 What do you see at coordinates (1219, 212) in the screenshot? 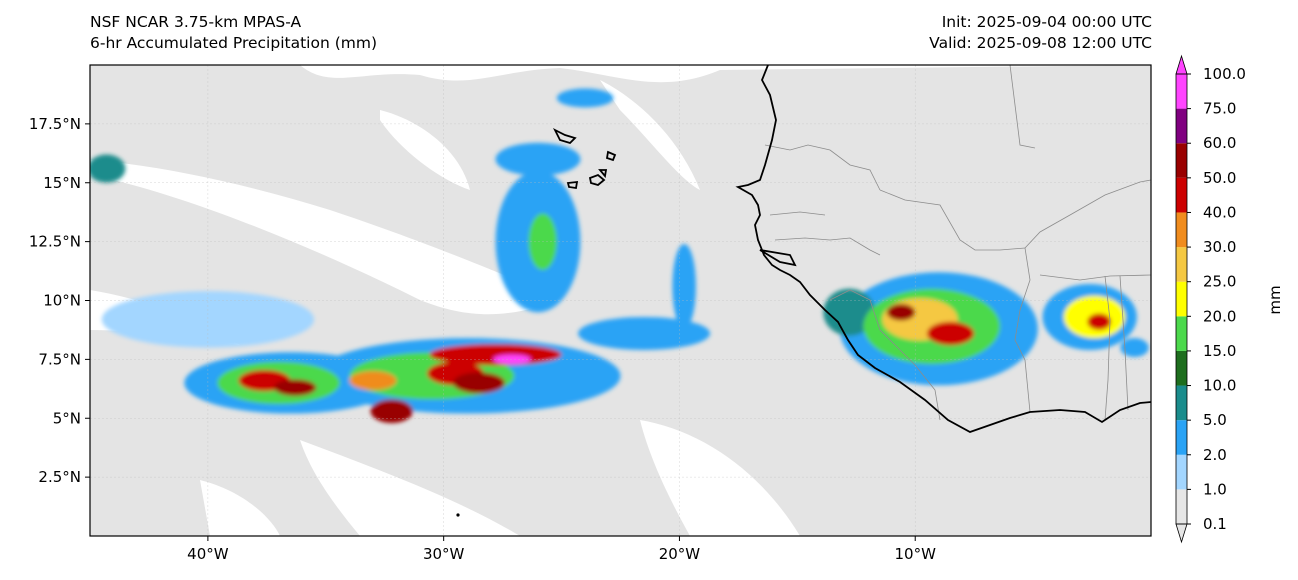
I see `colorbar-tick-label: 40.0` at bounding box center [1219, 212].